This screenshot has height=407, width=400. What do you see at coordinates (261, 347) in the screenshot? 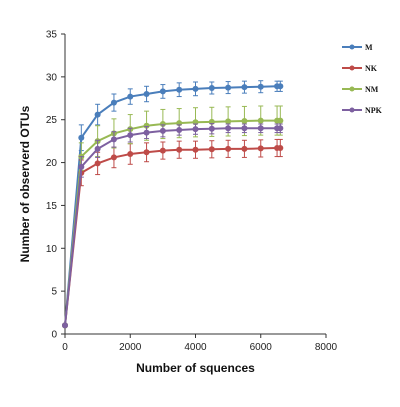
I see `x-tick-label: 6000` at bounding box center [261, 347].